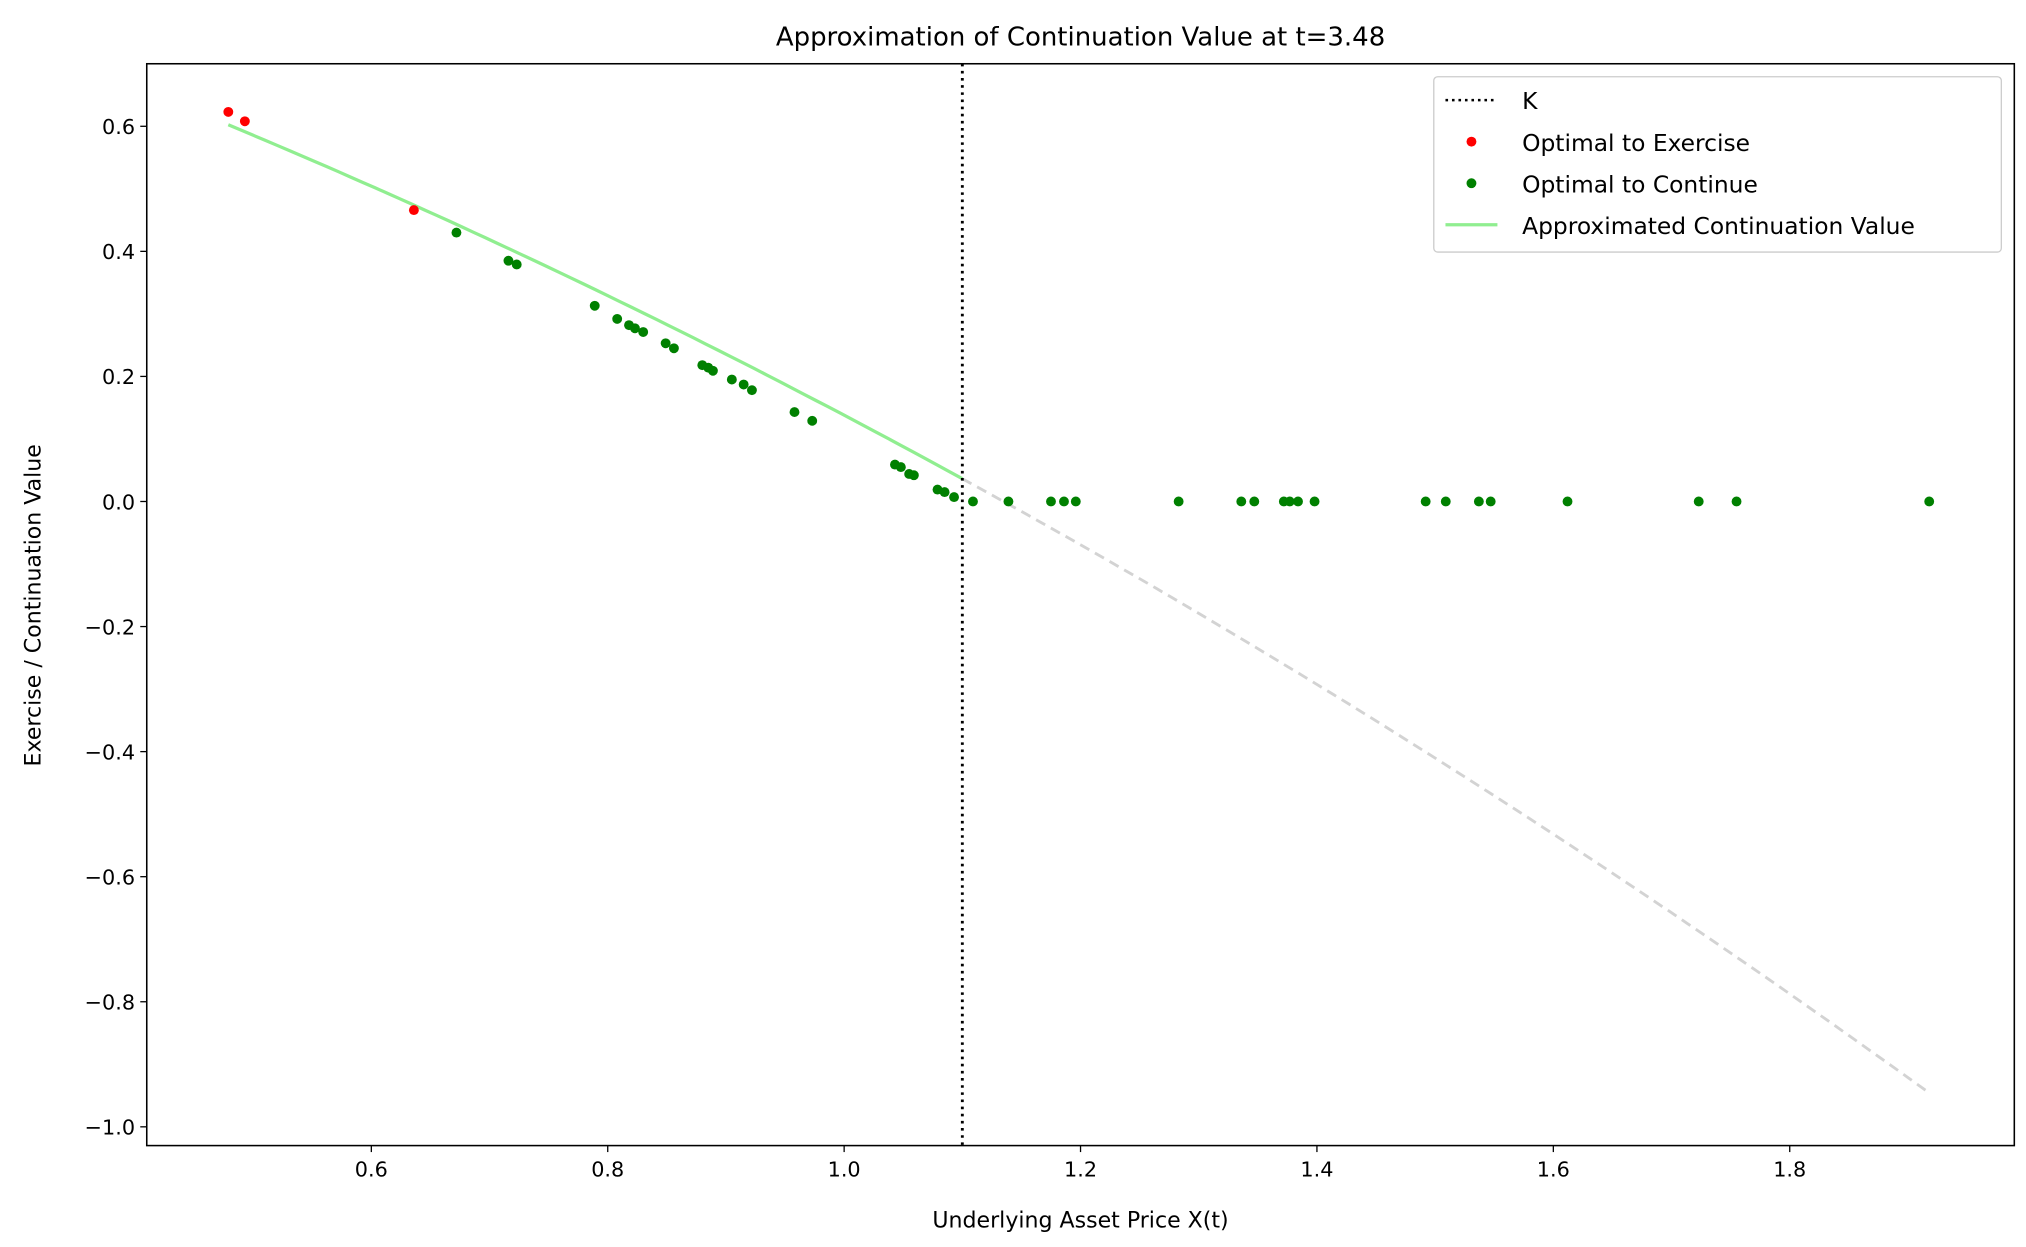  Describe the element at coordinates (1636, 143) in the screenshot. I see `legend-exercise-label: Optimal to Exercise` at that location.